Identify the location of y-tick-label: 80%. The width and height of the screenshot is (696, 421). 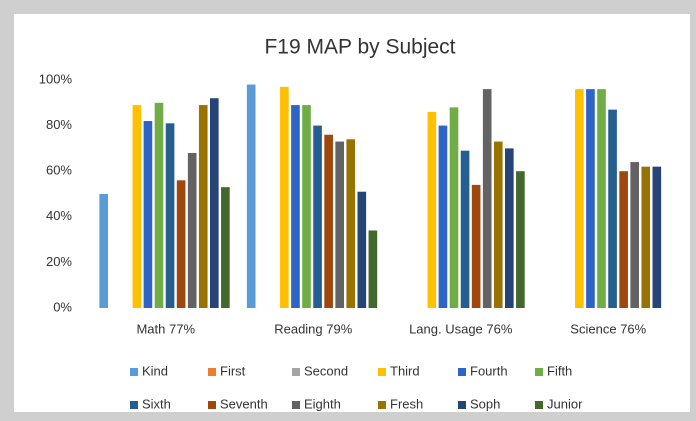
(59, 124).